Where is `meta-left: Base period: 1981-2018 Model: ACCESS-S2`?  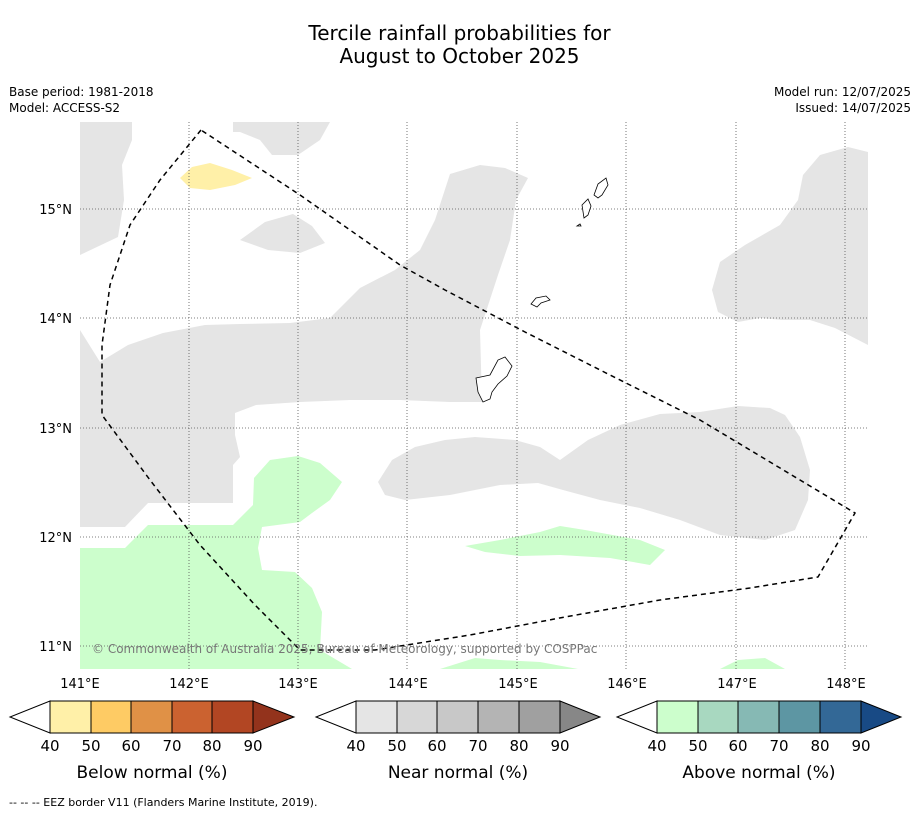
meta-left: Base period: 1981-2018 Model: ACCESS-S2 is located at coordinates (81, 100).